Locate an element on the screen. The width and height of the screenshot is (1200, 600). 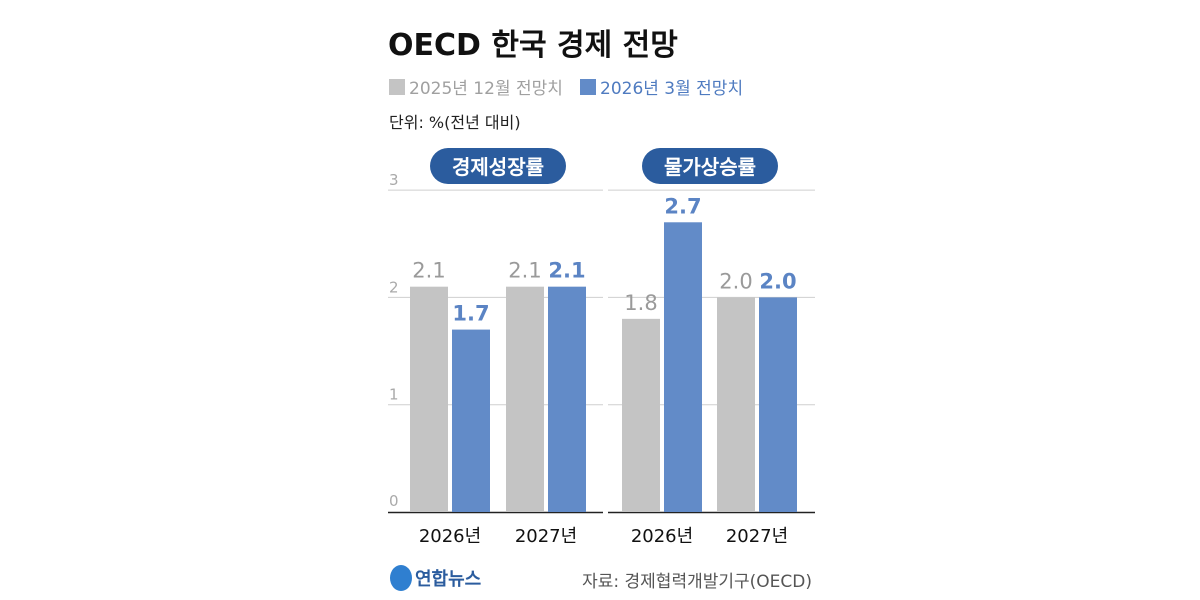
logo: 연합뉴스 is located at coordinates (435, 578).